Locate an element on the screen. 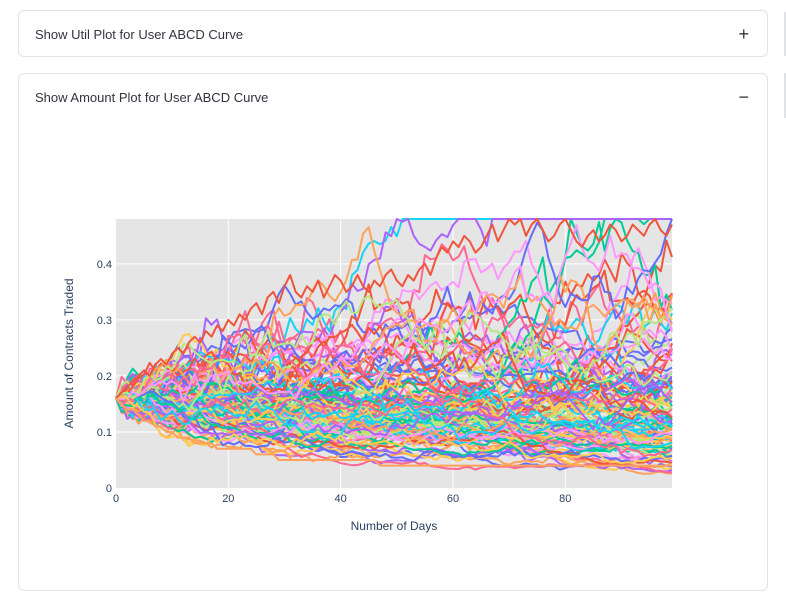 The height and width of the screenshot is (599, 786). amount-plot-expander-header: Show Amount Plot for User ABCD Curve − is located at coordinates (393, 97).